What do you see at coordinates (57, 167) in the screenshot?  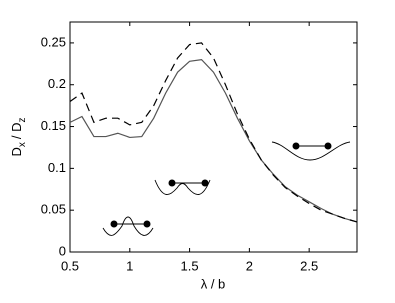 I see `y-tick-label: 0.1` at bounding box center [57, 167].